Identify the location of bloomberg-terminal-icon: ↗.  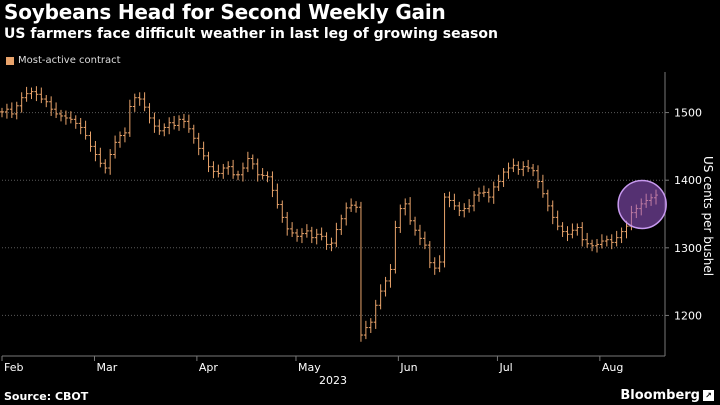
(708, 395).